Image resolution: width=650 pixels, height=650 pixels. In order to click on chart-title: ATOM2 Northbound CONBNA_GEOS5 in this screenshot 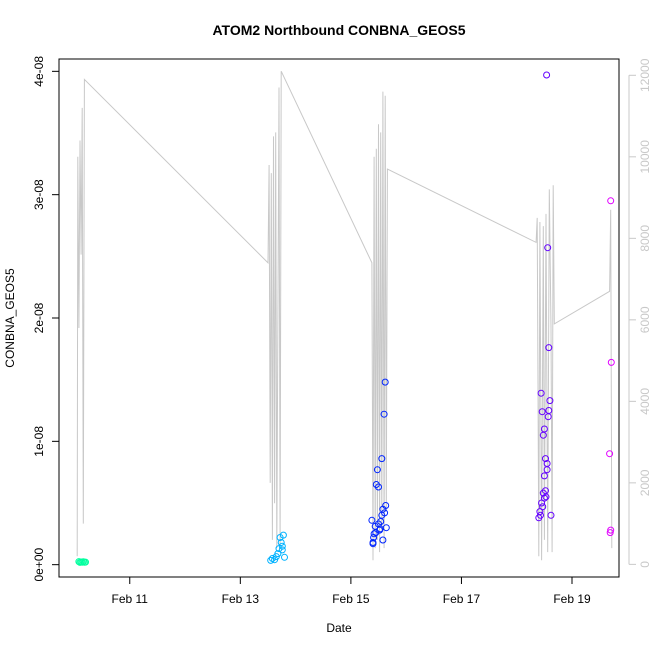, I will do `click(338, 30)`.